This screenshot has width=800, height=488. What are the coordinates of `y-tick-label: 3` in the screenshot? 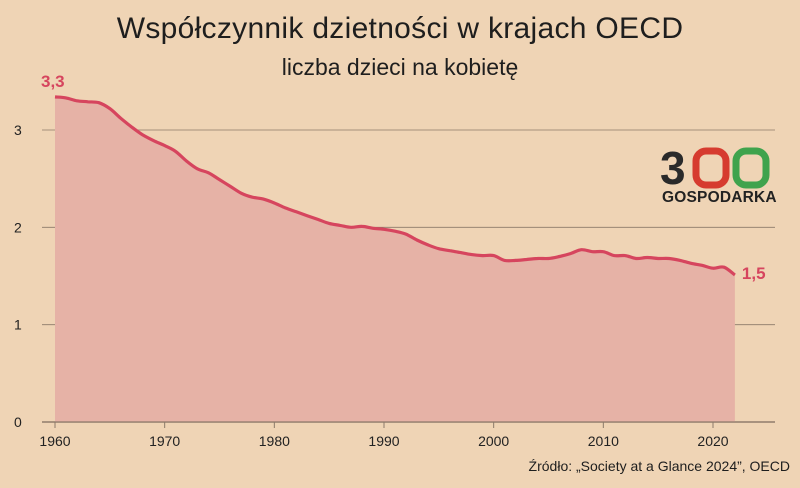 It's located at (18, 130).